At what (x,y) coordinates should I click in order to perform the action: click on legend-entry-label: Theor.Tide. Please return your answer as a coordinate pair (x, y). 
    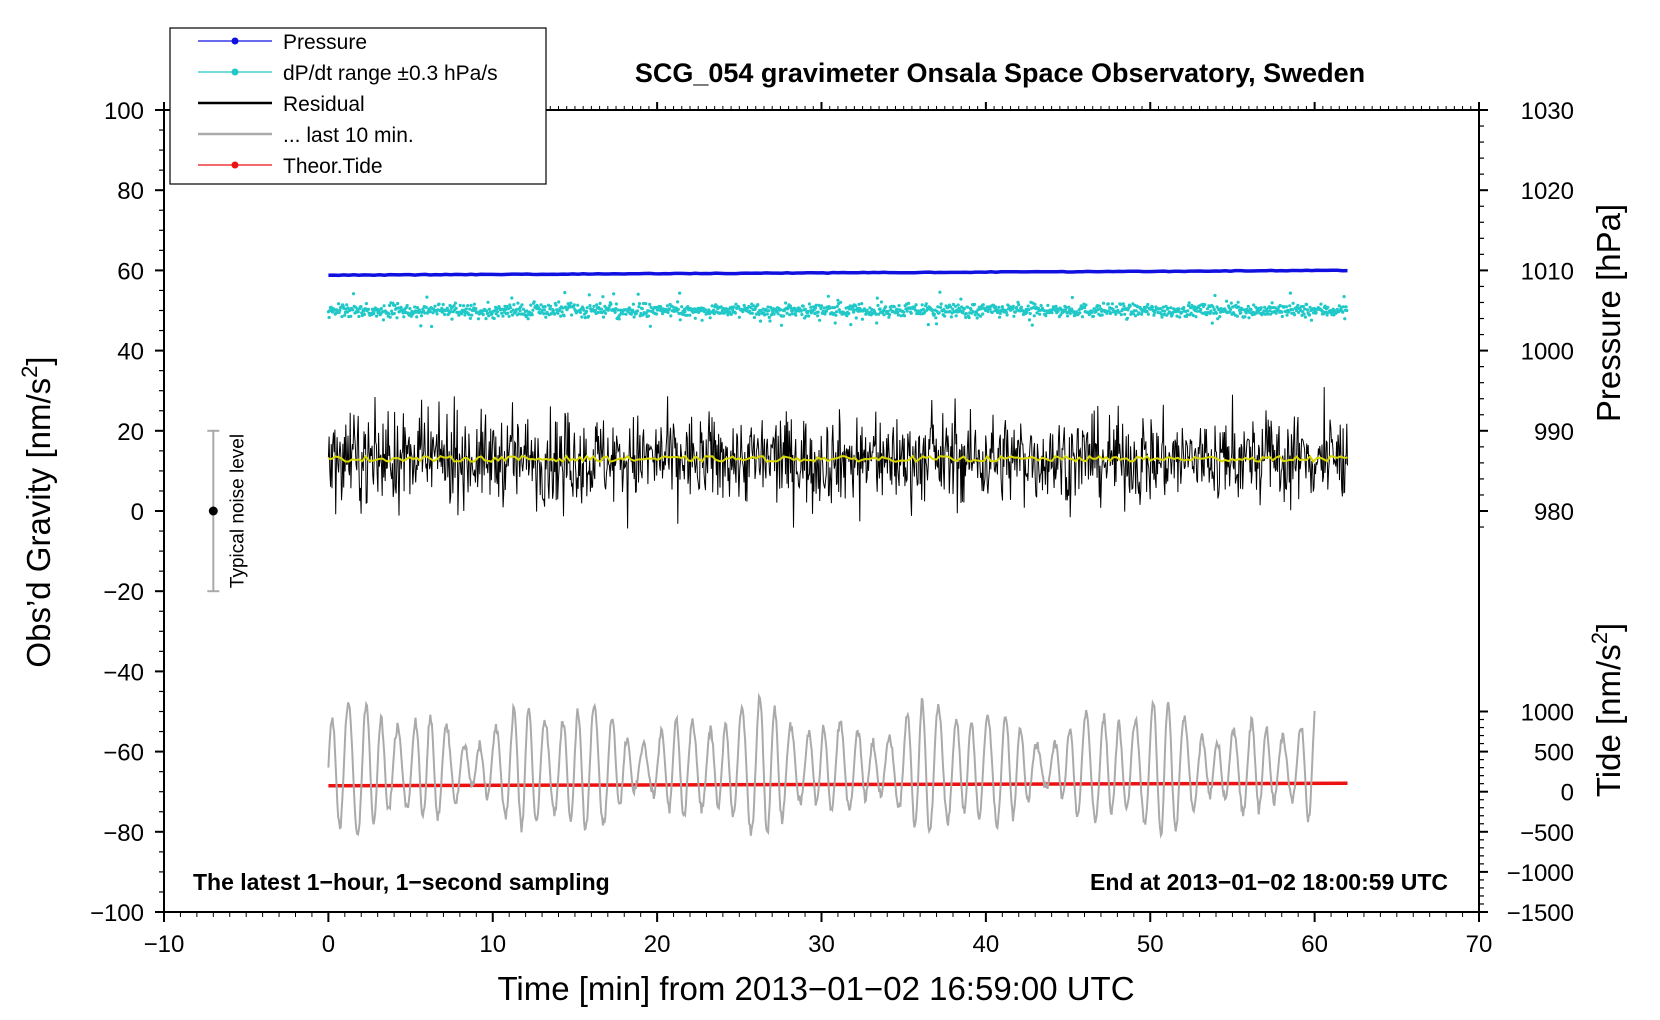
    Looking at the image, I should click on (333, 166).